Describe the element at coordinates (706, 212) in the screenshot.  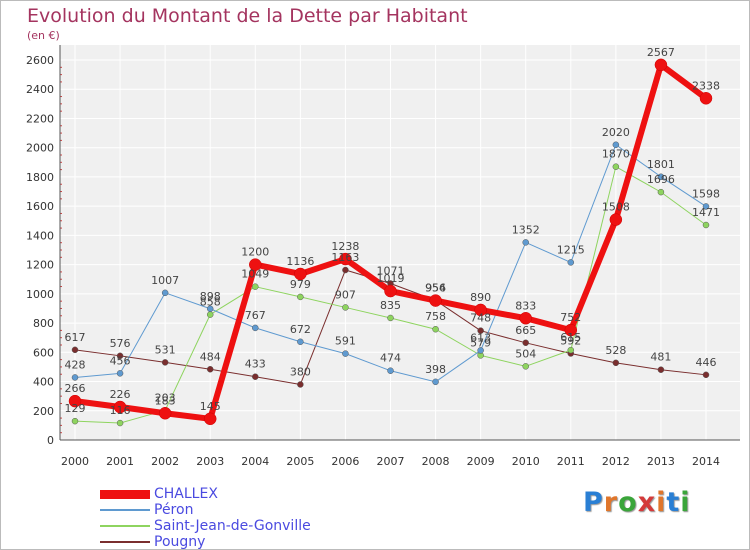
I see `data-label-saint-jean-de-gonville: 1471` at that location.